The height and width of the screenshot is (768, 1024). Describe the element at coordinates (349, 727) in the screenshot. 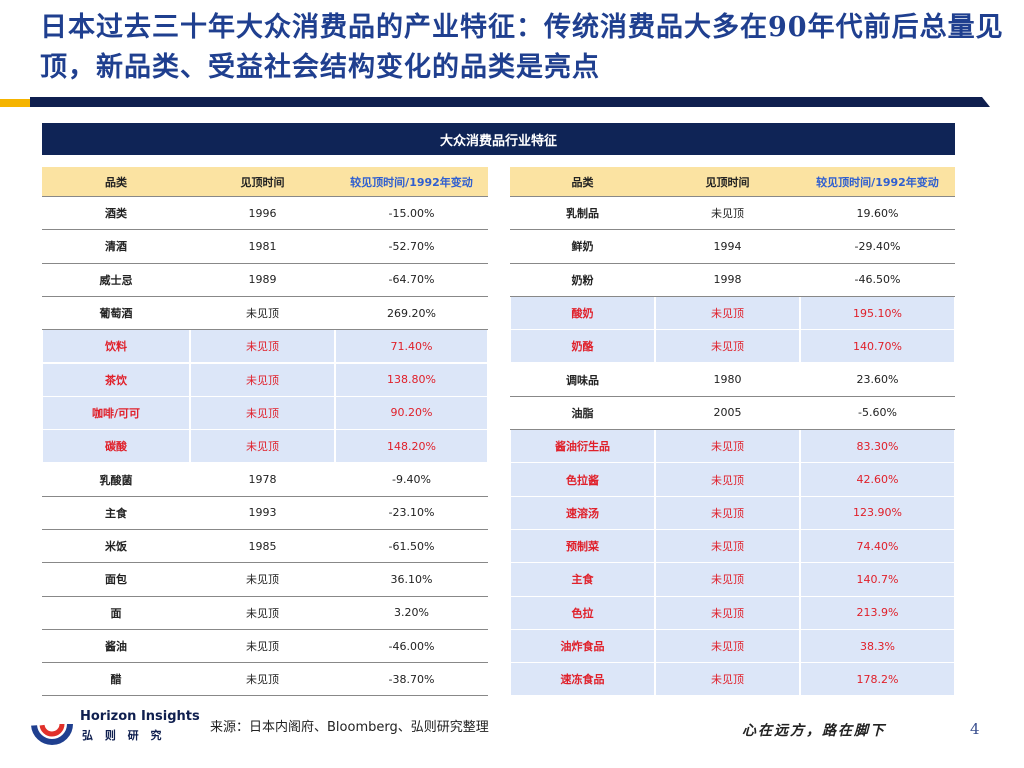

I see `source-note: 来源：日本内阁府、Bloomberg、弘则研究整理` at that location.